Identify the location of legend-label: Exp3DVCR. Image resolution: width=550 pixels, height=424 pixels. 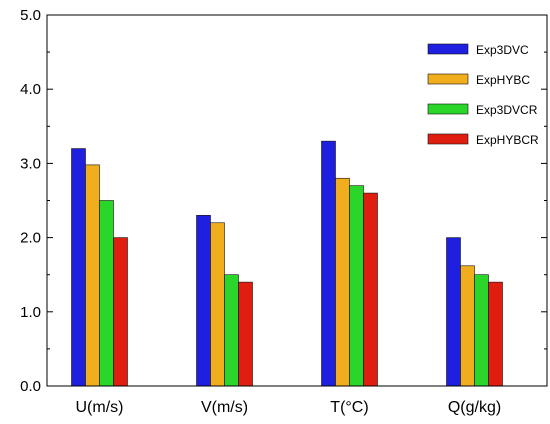
(507, 110).